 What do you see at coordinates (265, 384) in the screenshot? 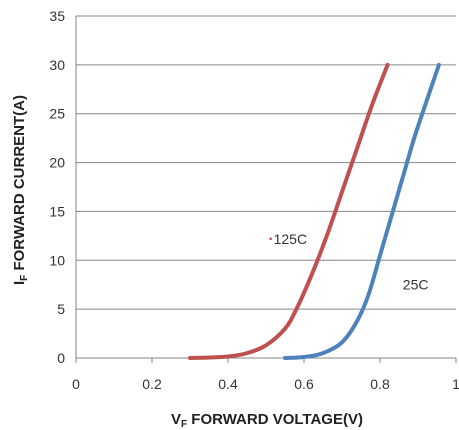
I see `x-tick-labels: 0 0.2 0.4 0.6 0.8 1` at bounding box center [265, 384].